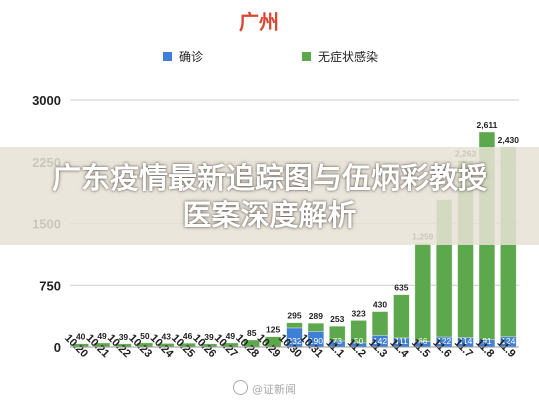 Image resolution: width=539 pixels, height=400 pixels. Describe the element at coordinates (273, 330) in the screenshot. I see `data-label-total: 125` at that location.